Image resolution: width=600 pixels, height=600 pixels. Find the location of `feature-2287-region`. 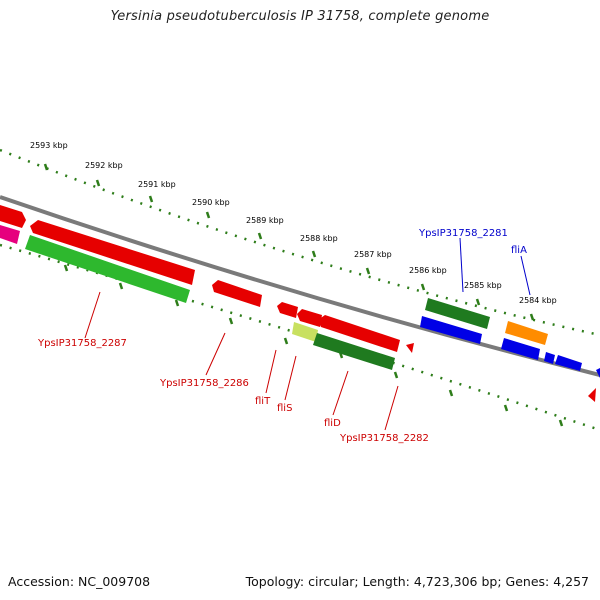

feature-2287-region is located at coordinates (112, 252).